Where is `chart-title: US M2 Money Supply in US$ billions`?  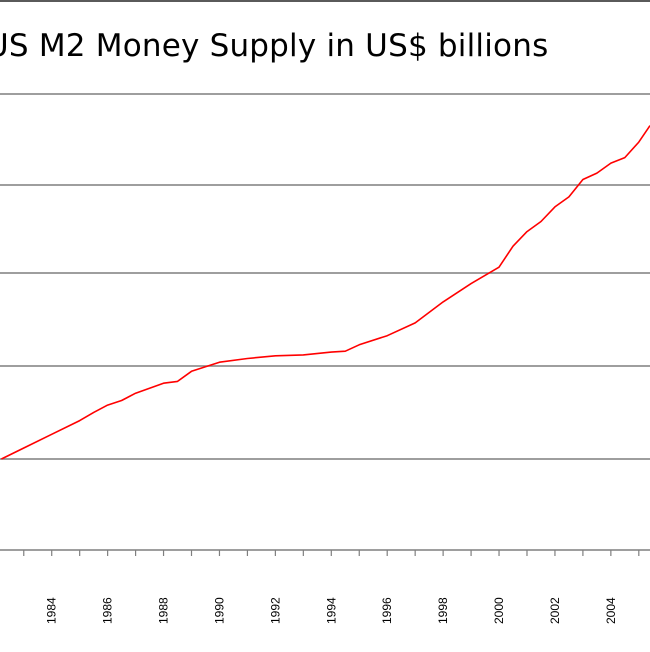 chart-title: US M2 Money Supply in US$ billions is located at coordinates (274, 46).